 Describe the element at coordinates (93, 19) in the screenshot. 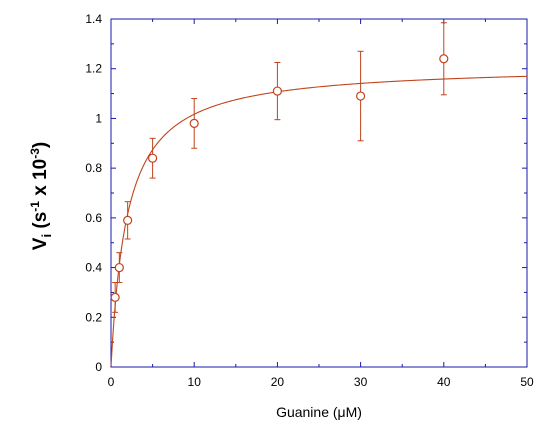

I see `y-tick-label: 1.4` at that location.